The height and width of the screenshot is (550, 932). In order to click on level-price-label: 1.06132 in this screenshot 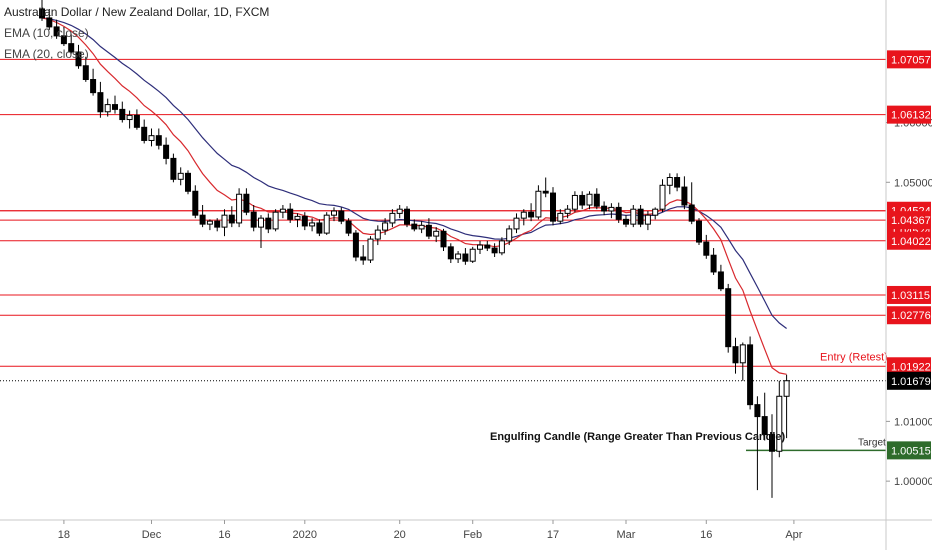, I will do `click(911, 116)`.